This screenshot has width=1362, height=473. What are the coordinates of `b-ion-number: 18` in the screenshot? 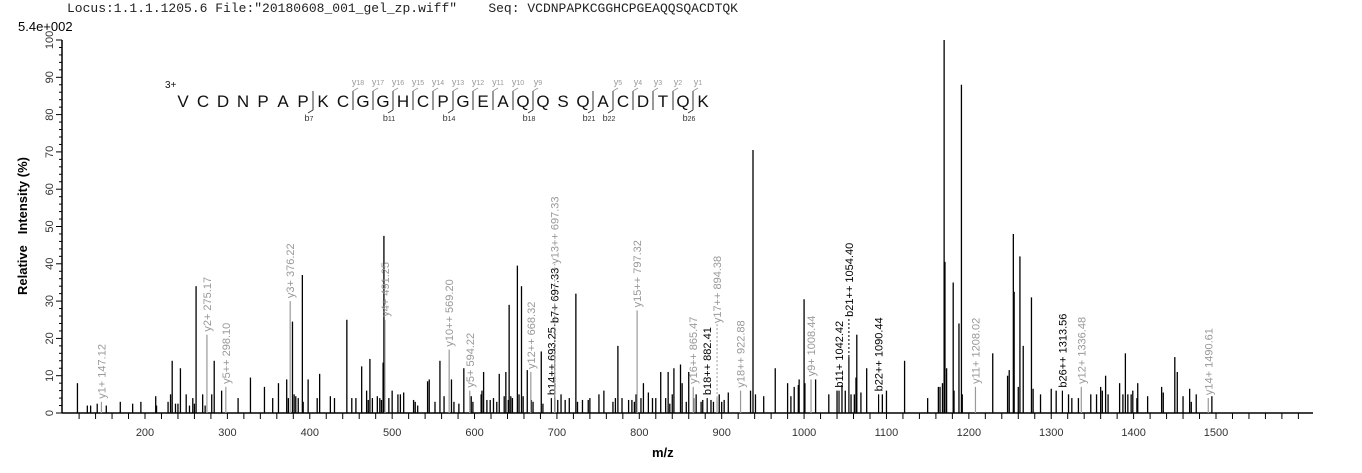 It's located at (532, 119).